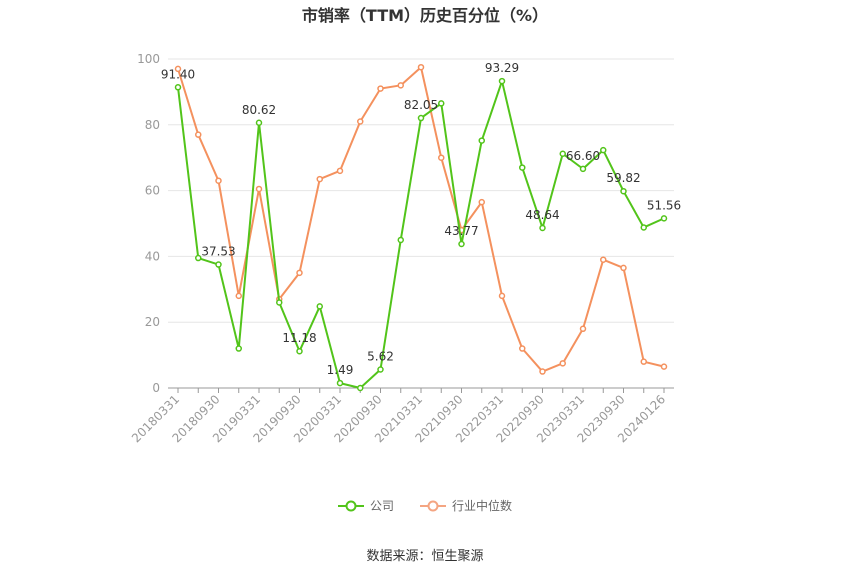 The height and width of the screenshot is (574, 850). I want to click on legend-item-company: 公司, so click(365, 505).